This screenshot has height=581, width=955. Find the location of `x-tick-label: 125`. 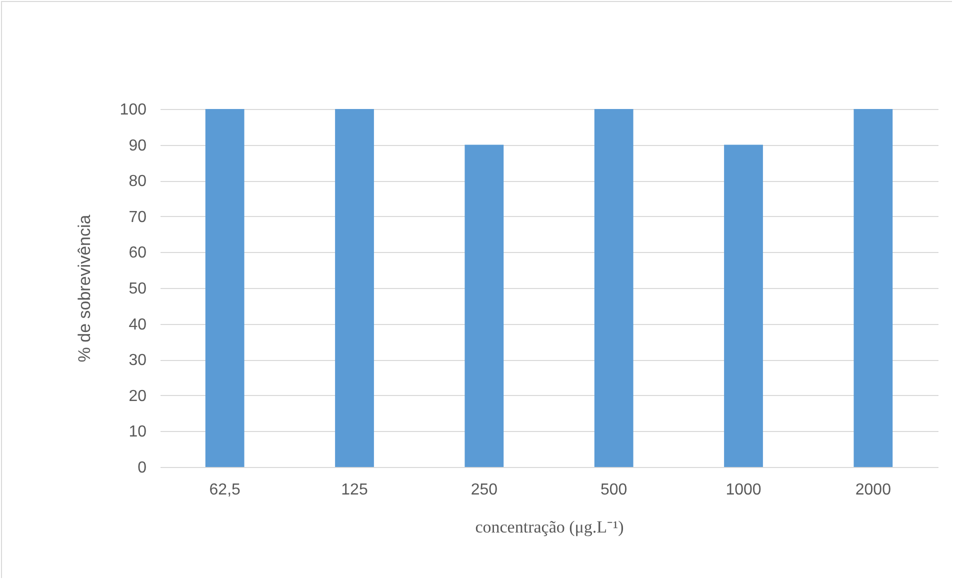

x-tick-label: 125 is located at coordinates (354, 490).